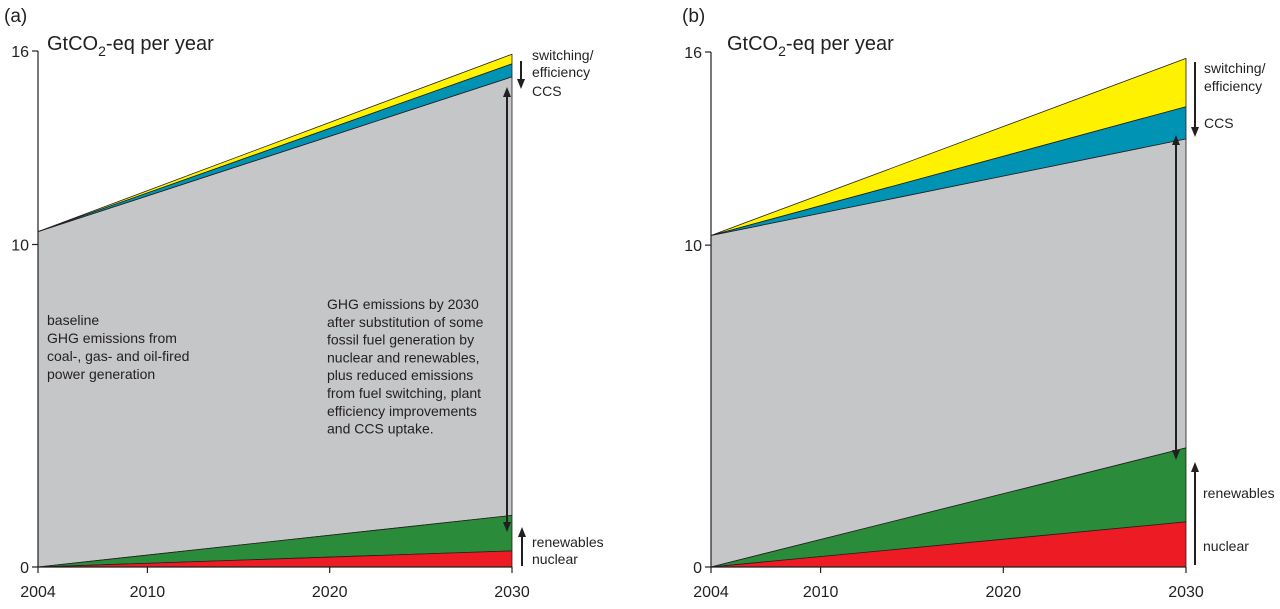 The height and width of the screenshot is (609, 1280). What do you see at coordinates (568, 542) in the screenshot?
I see `renewables-label-a: renewables` at bounding box center [568, 542].